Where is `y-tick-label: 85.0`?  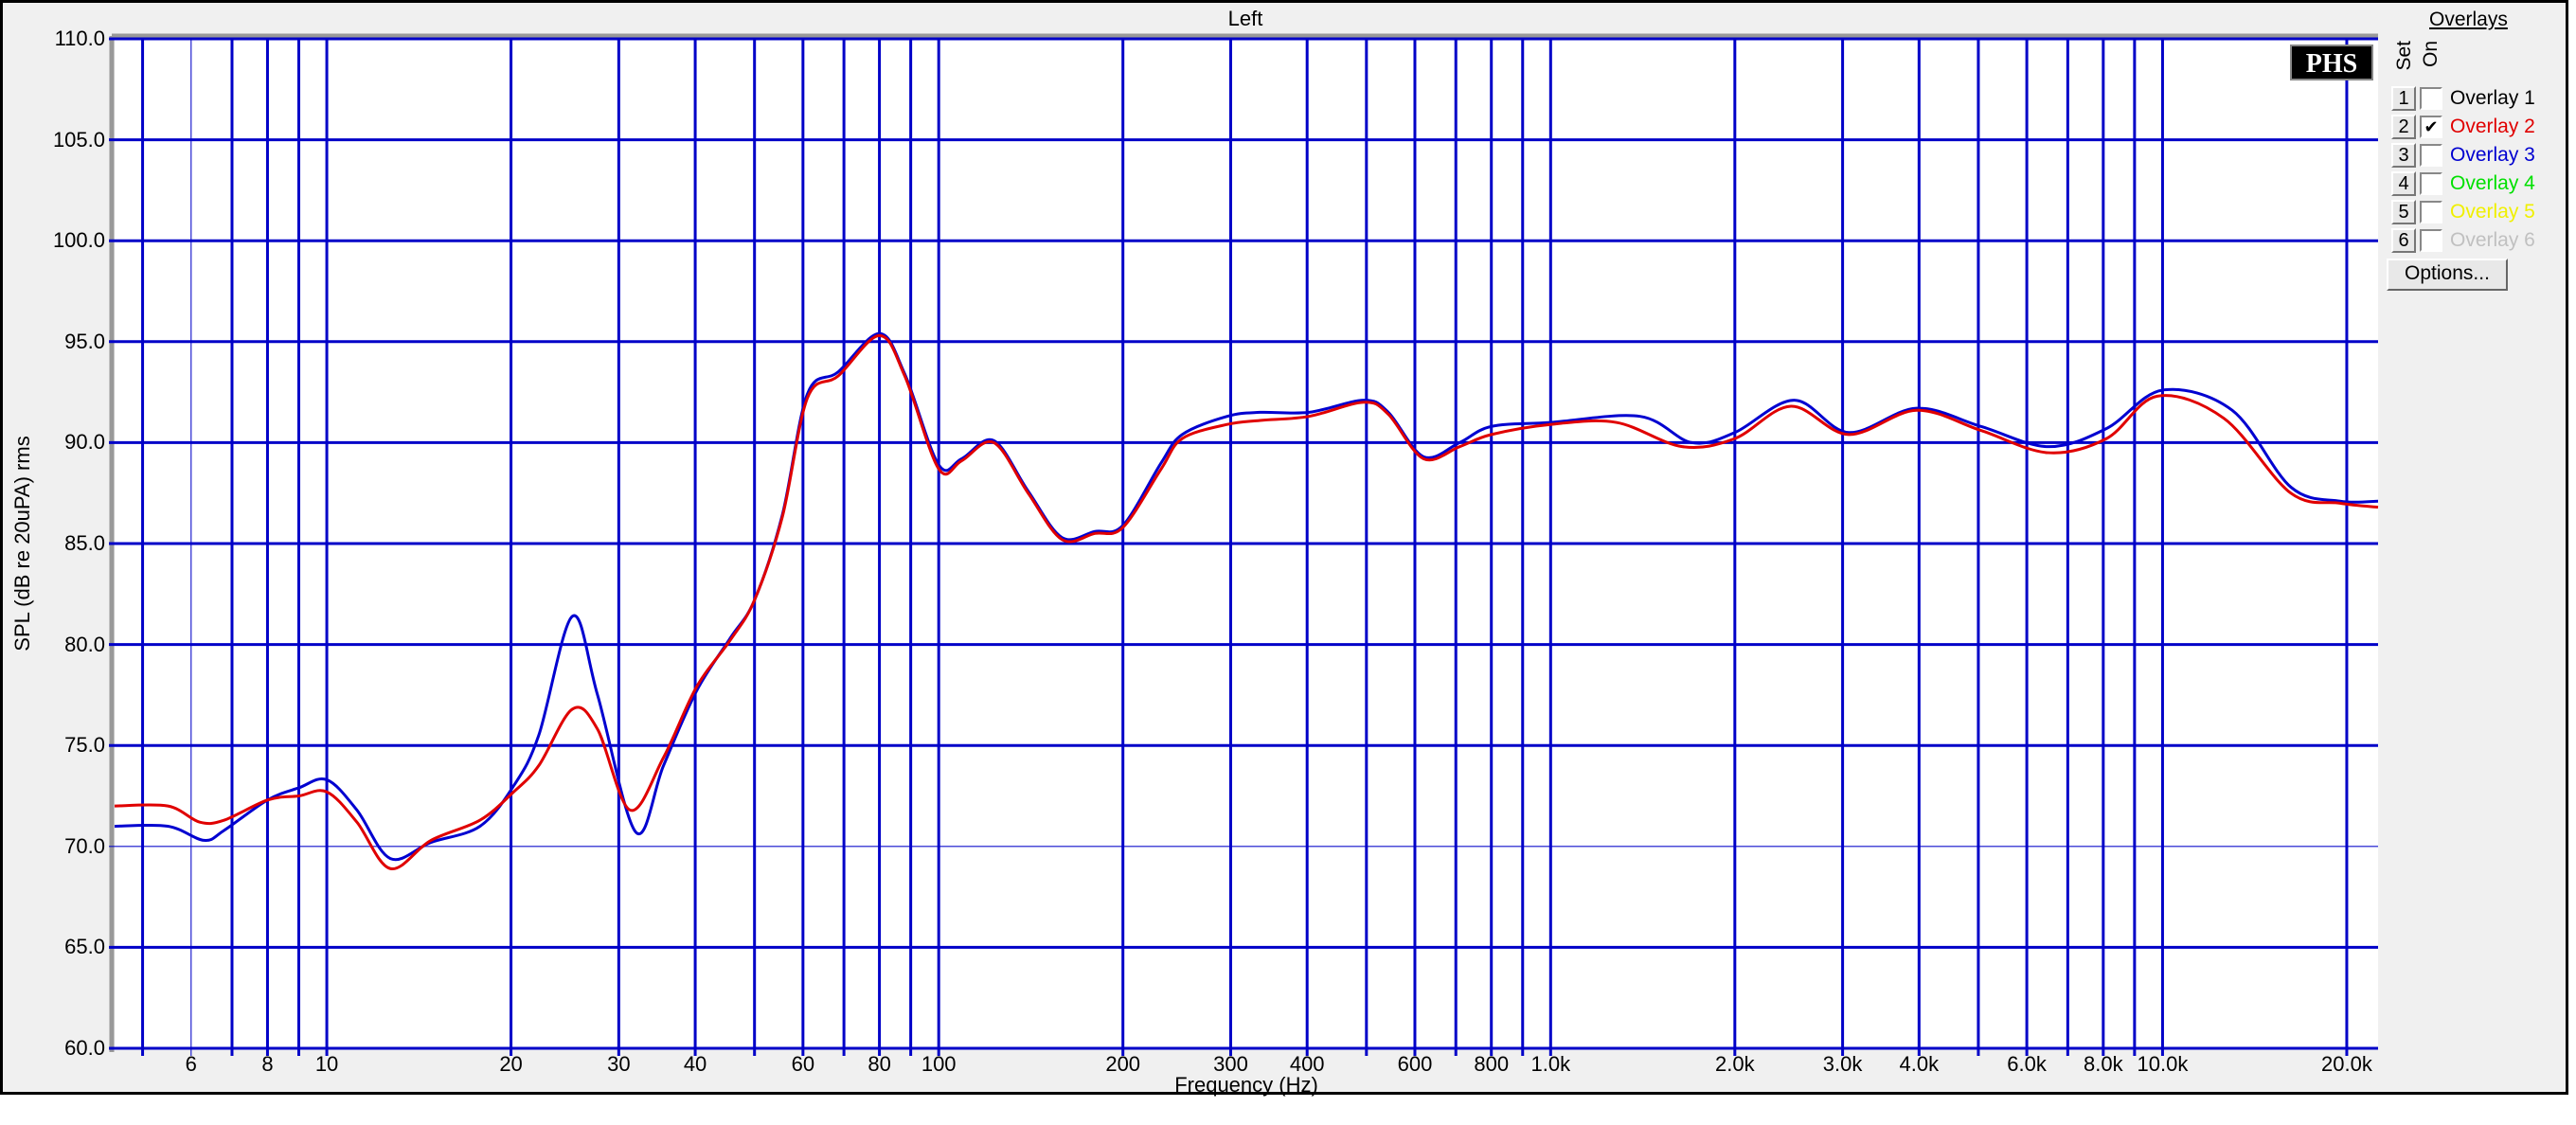 y-tick-label: 85.0 is located at coordinates (84, 543).